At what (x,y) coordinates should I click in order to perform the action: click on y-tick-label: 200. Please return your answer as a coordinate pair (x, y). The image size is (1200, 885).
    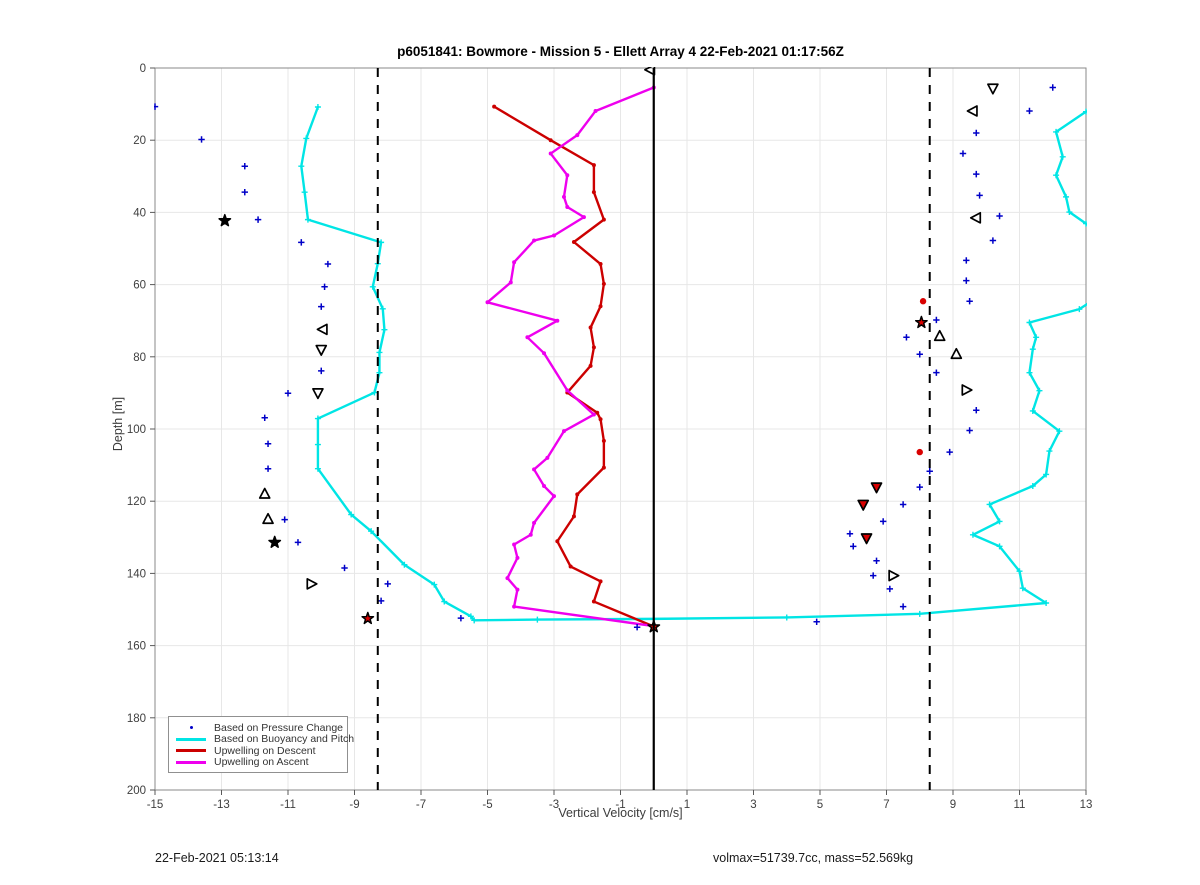
    Looking at the image, I should click on (136, 791).